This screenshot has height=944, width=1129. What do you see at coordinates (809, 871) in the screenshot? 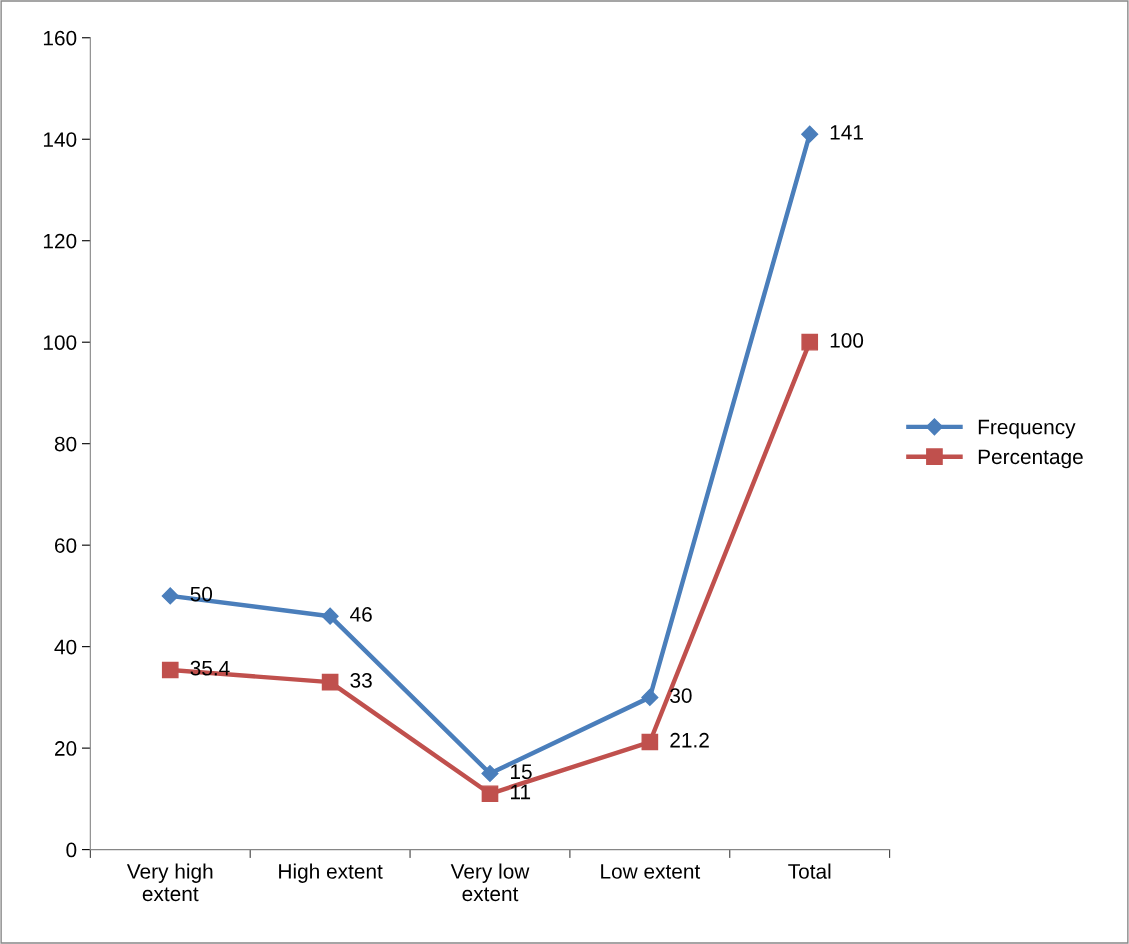
I see `x-tick-label: Total` at bounding box center [809, 871].